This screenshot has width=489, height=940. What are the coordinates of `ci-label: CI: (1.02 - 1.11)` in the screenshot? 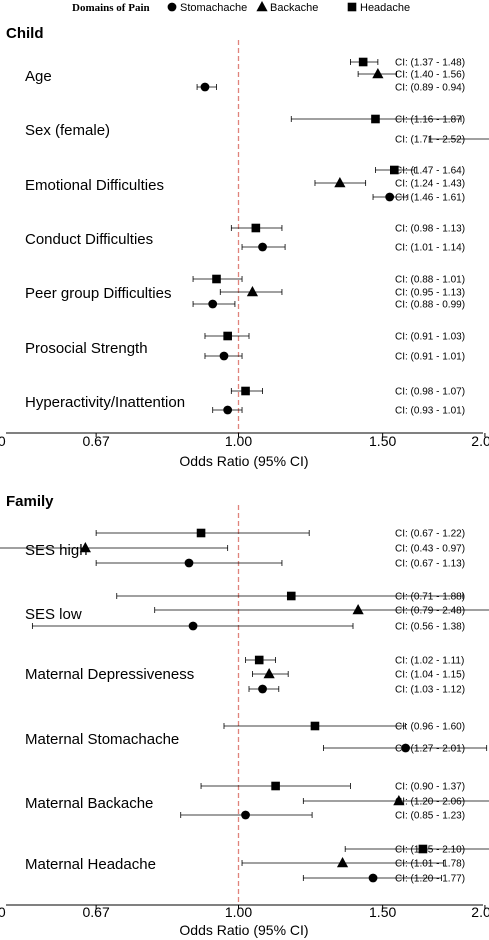 It's located at (429, 661).